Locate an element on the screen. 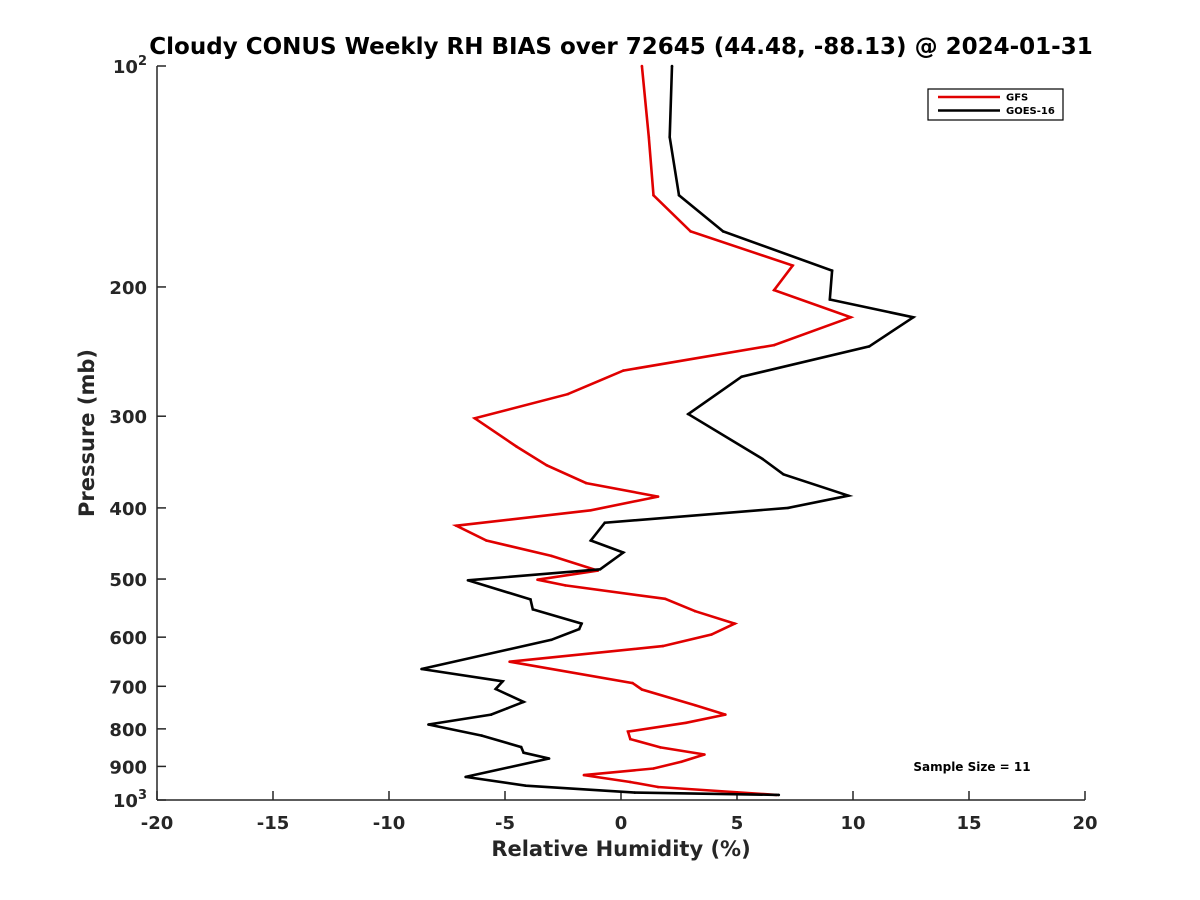 This screenshot has height=900, width=1200. x-ticks: -20 -15 -10 -5 0 5 10 15 20 is located at coordinates (619, 812).